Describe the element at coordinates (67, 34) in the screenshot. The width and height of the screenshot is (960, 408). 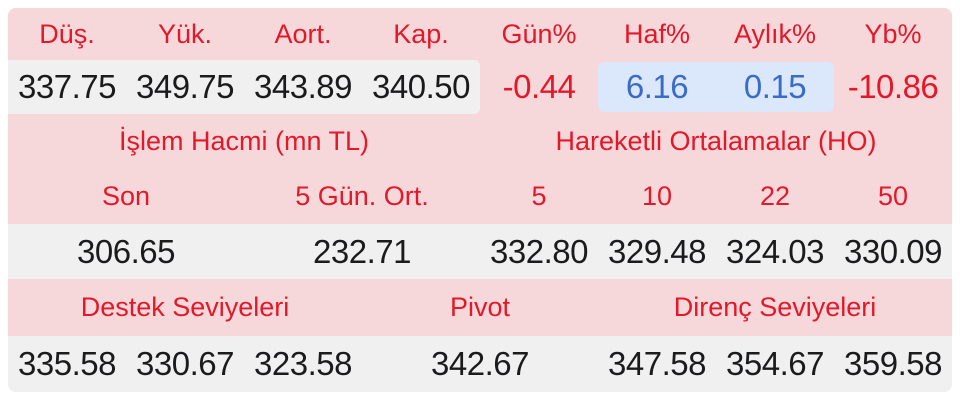
I see `header-dus: Düş.` at that location.